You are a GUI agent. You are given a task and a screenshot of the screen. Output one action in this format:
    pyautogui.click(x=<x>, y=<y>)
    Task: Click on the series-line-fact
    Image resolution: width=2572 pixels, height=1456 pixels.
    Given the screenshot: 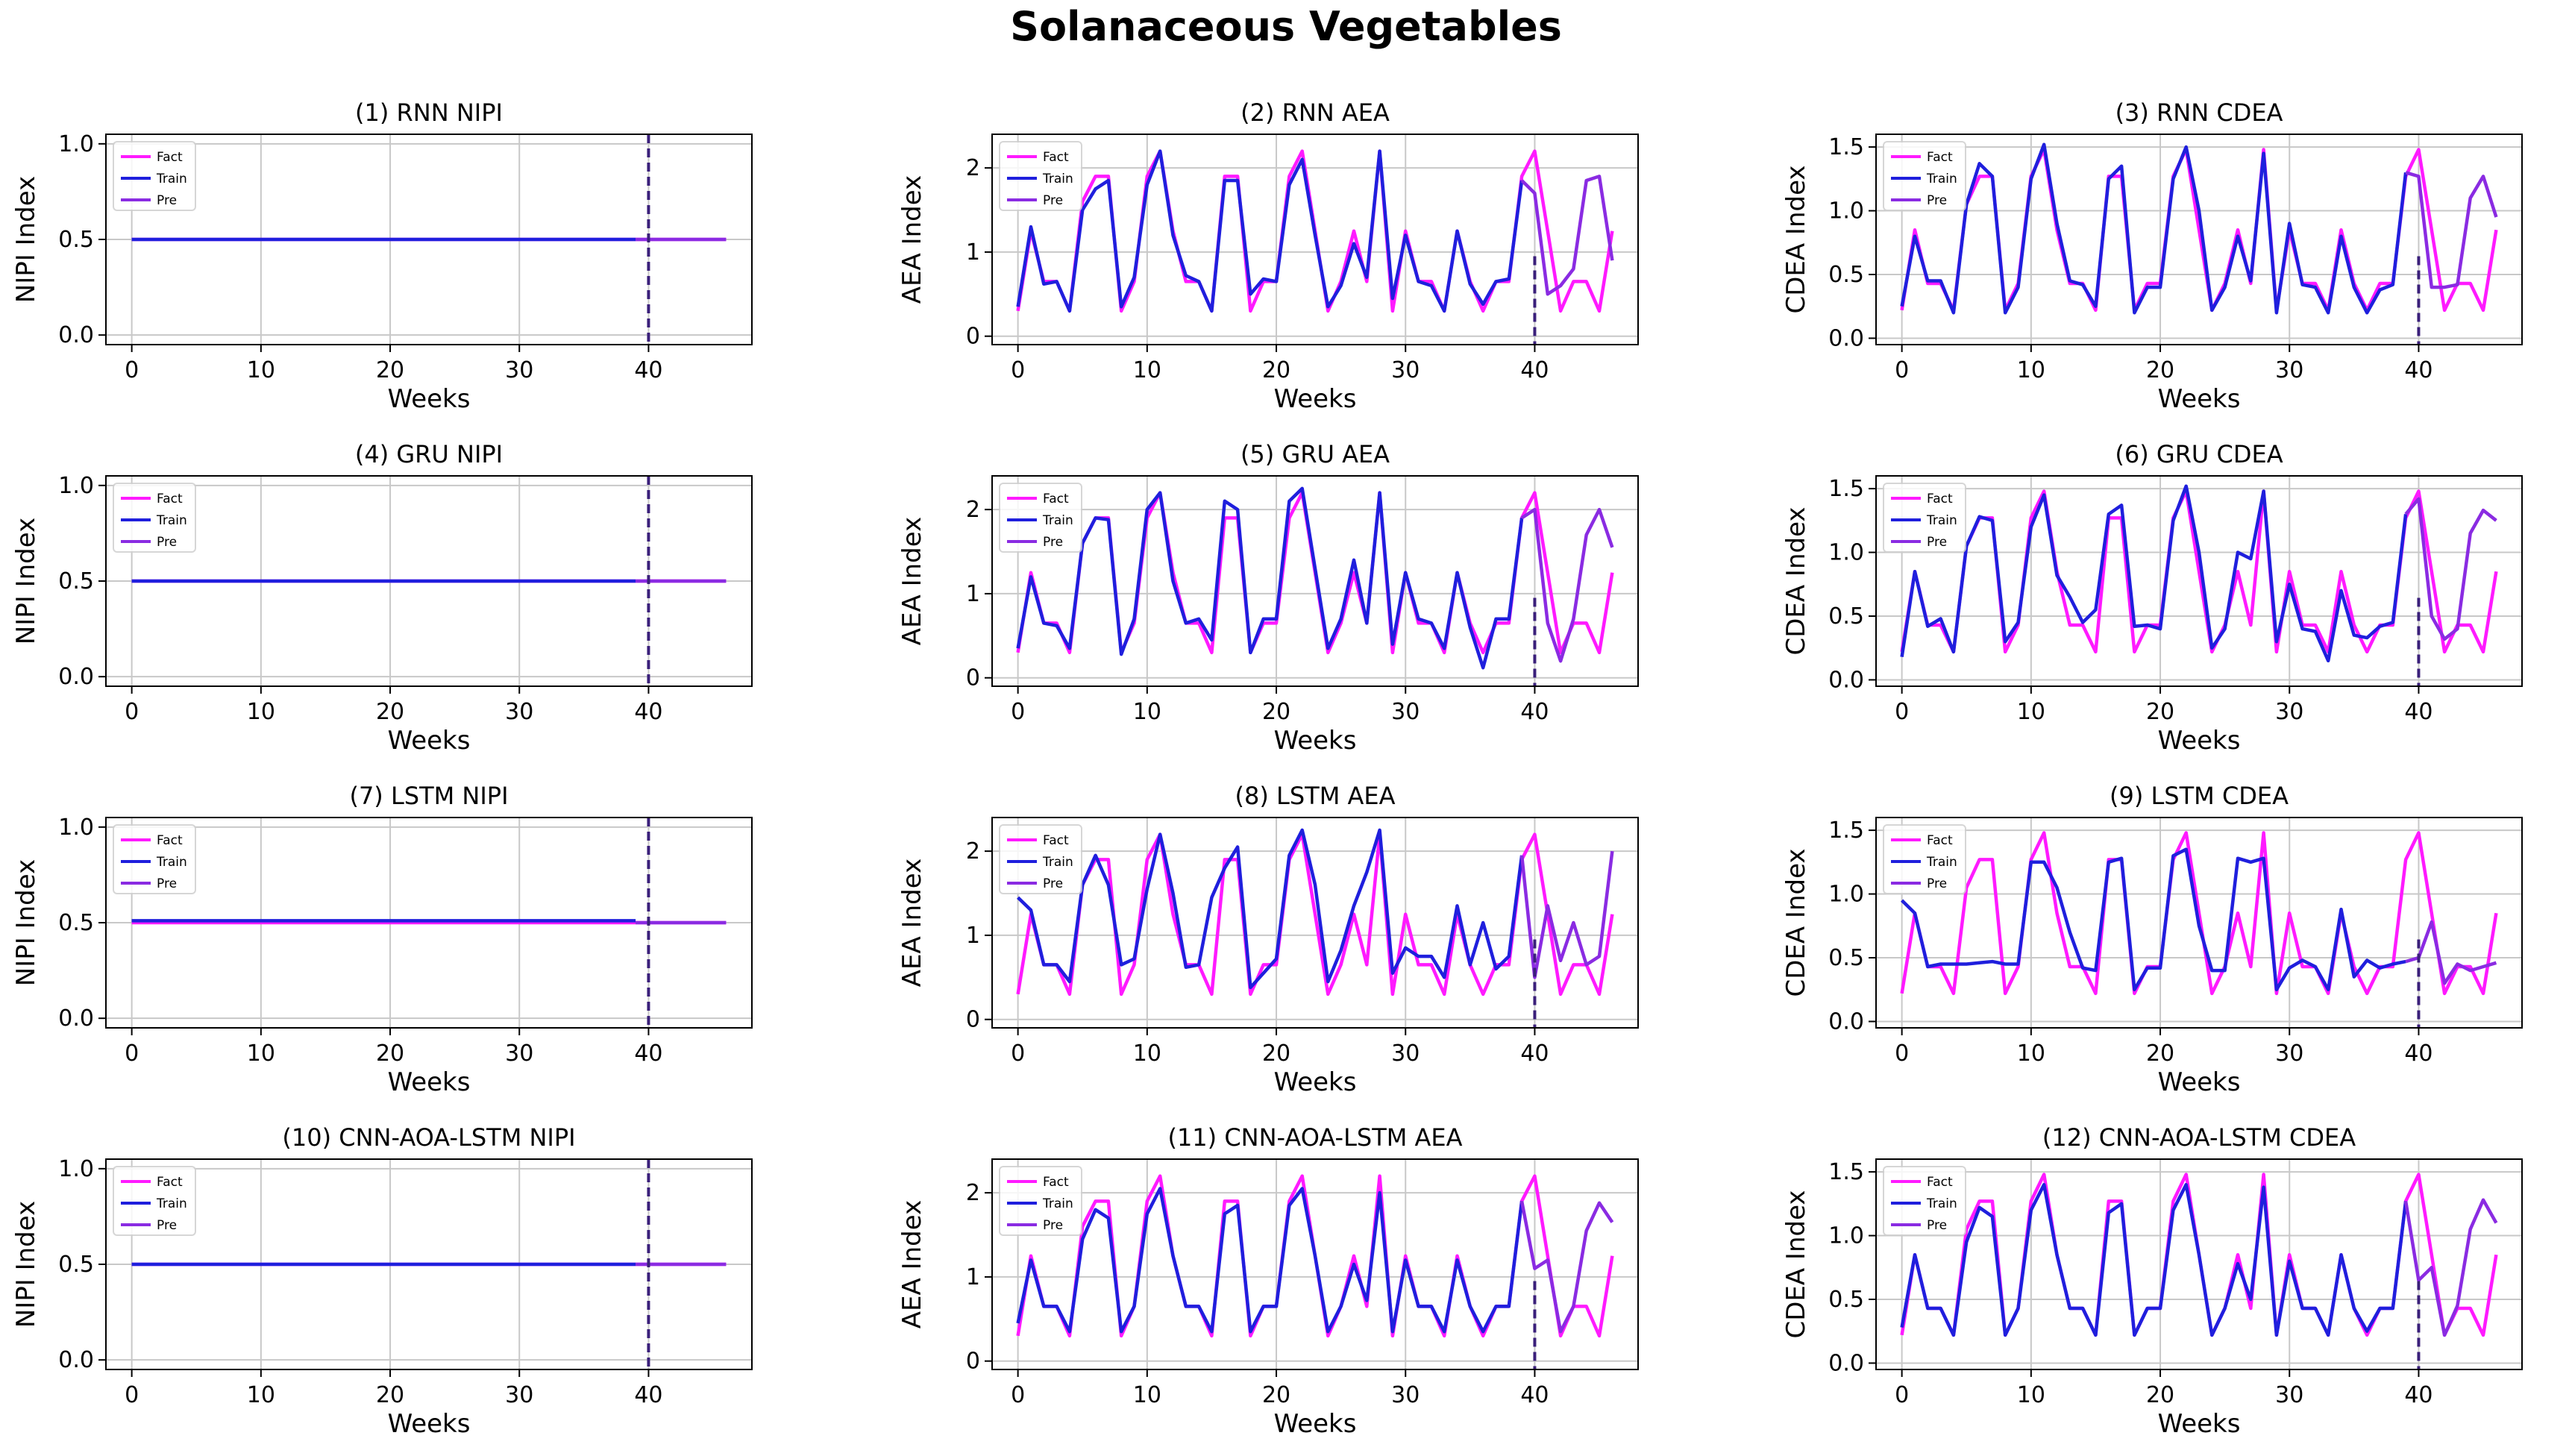 What is the action you would take?
    pyautogui.click(x=2199, y=913)
    